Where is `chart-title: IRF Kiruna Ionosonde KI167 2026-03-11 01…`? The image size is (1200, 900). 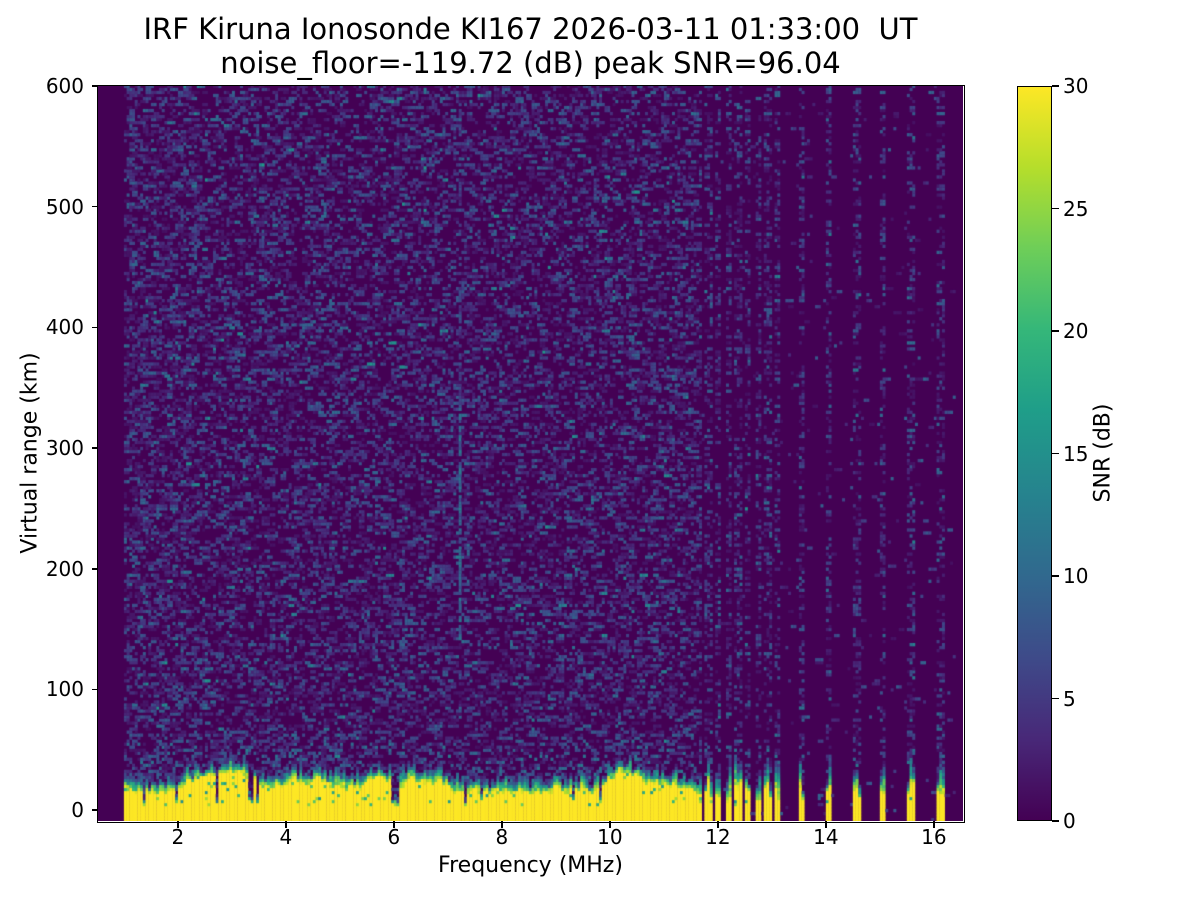
chart-title: IRF Kiruna Ionosonde KI167 2026-03-11 01… is located at coordinates (530, 29).